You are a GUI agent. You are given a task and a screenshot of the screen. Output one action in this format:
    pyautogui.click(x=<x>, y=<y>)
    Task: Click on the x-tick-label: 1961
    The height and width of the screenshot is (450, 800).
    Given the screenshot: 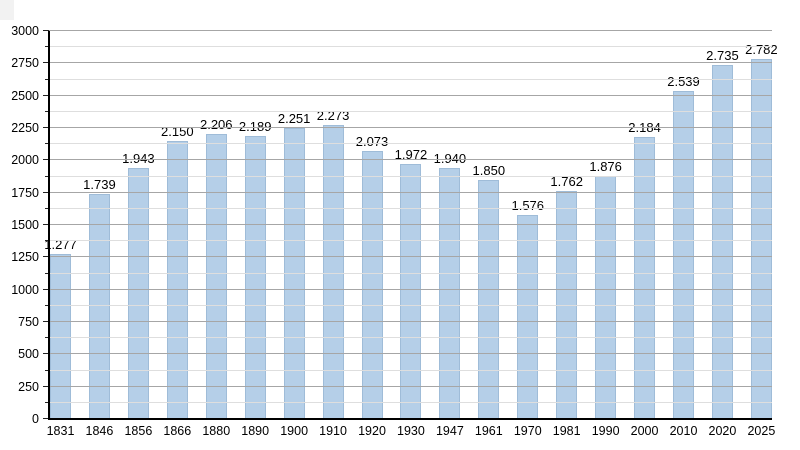 What is the action you would take?
    pyautogui.click(x=488, y=431)
    